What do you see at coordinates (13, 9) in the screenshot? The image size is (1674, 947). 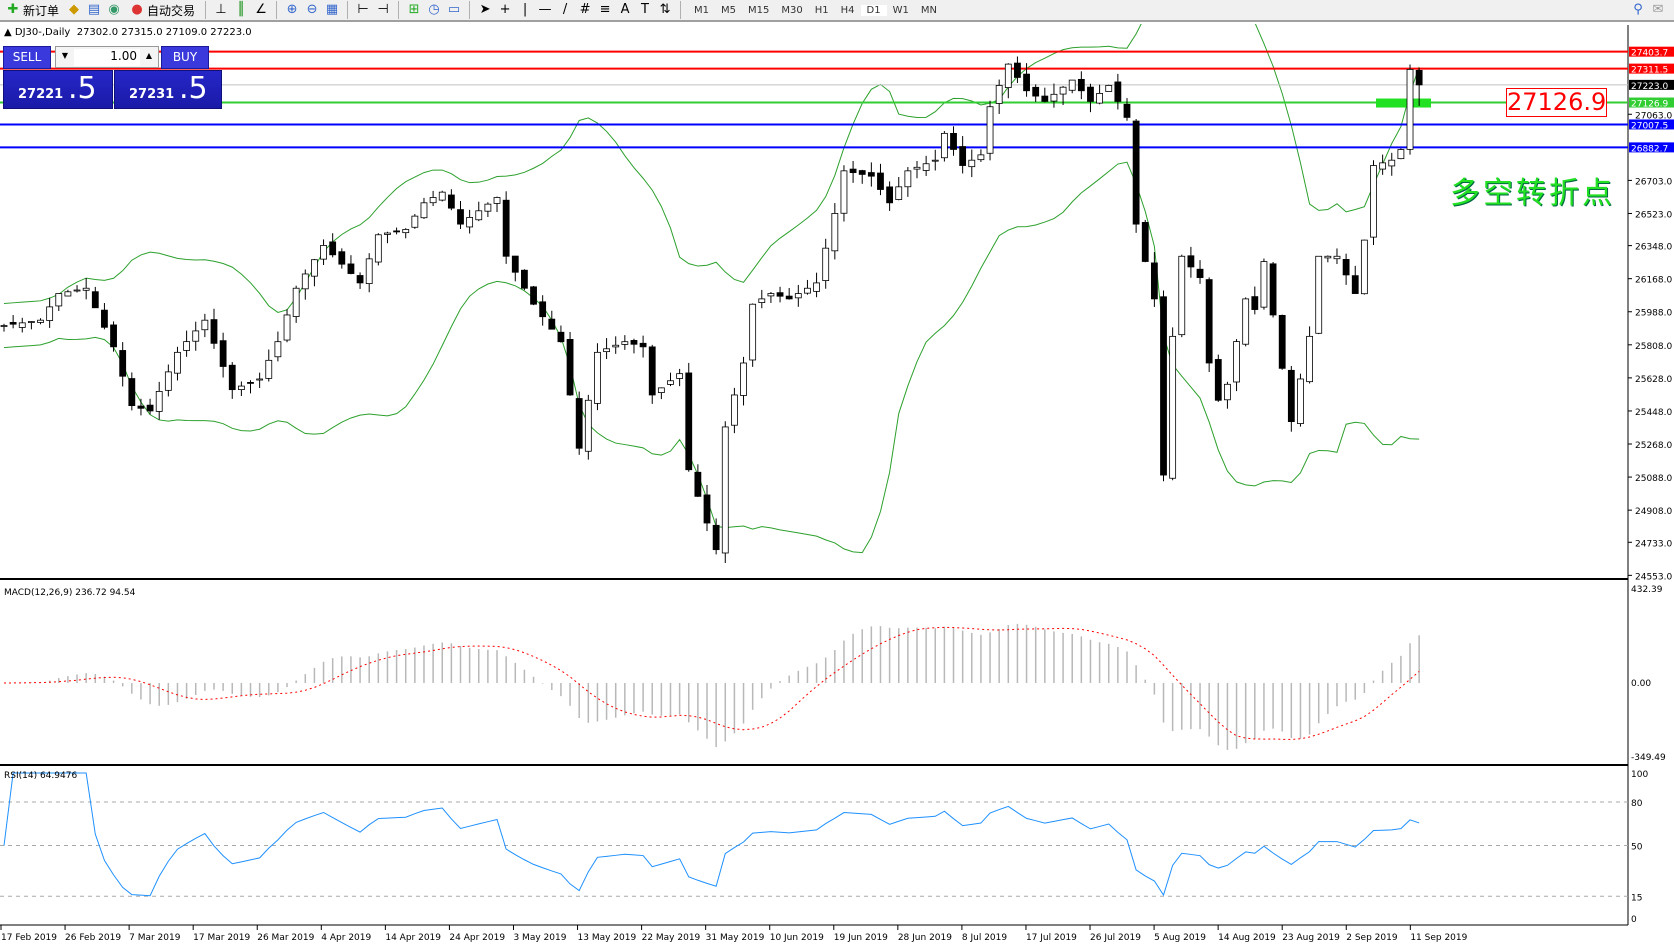 I see `new-order-icon: ✚` at bounding box center [13, 9].